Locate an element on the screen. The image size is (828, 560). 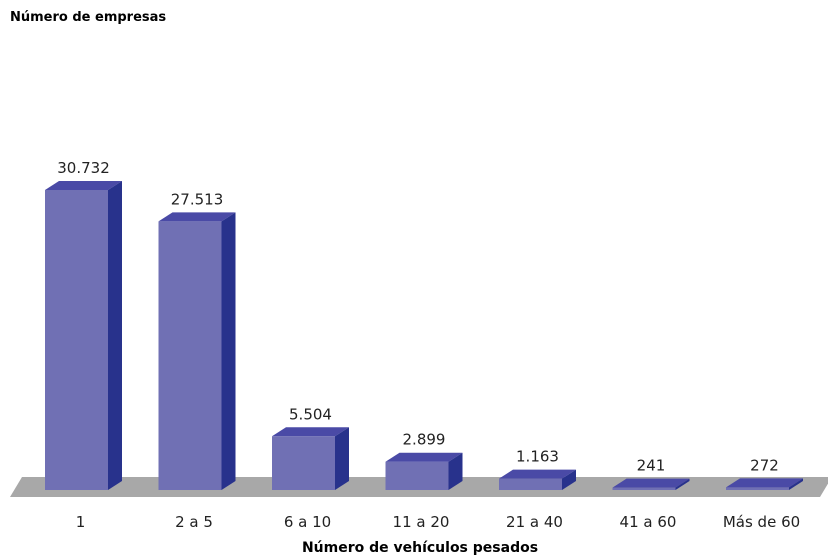
value-label: 272 is located at coordinates (764, 465).